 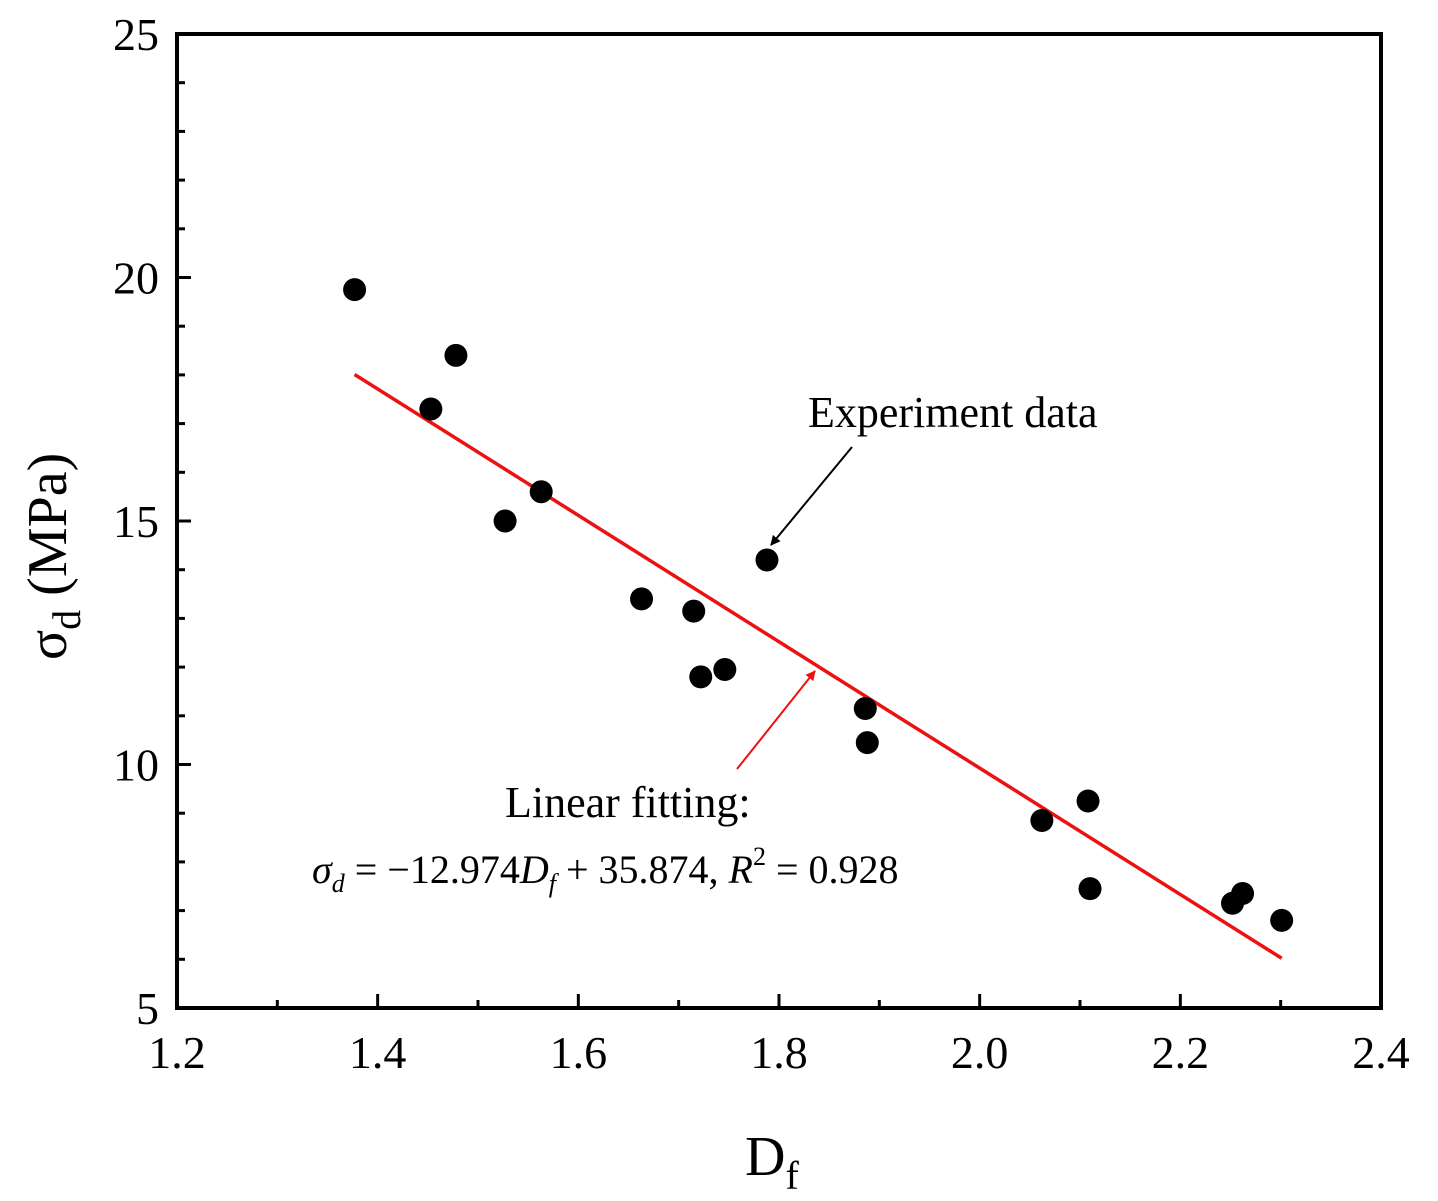 I want to click on x-tick-label: 2.4, so click(x=1381, y=1052).